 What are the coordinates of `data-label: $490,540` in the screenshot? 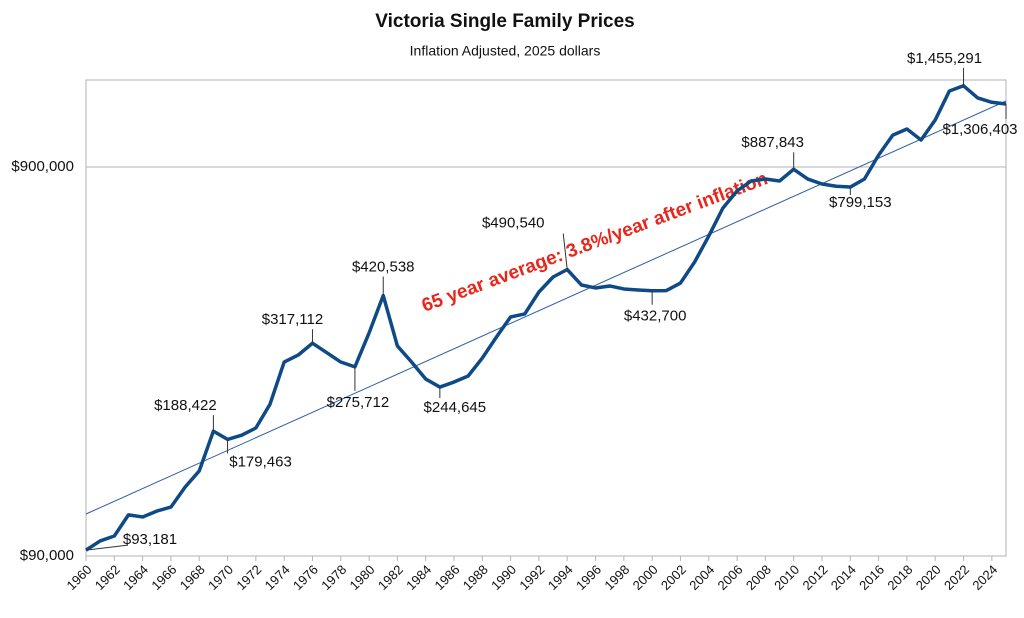 It's located at (513, 222).